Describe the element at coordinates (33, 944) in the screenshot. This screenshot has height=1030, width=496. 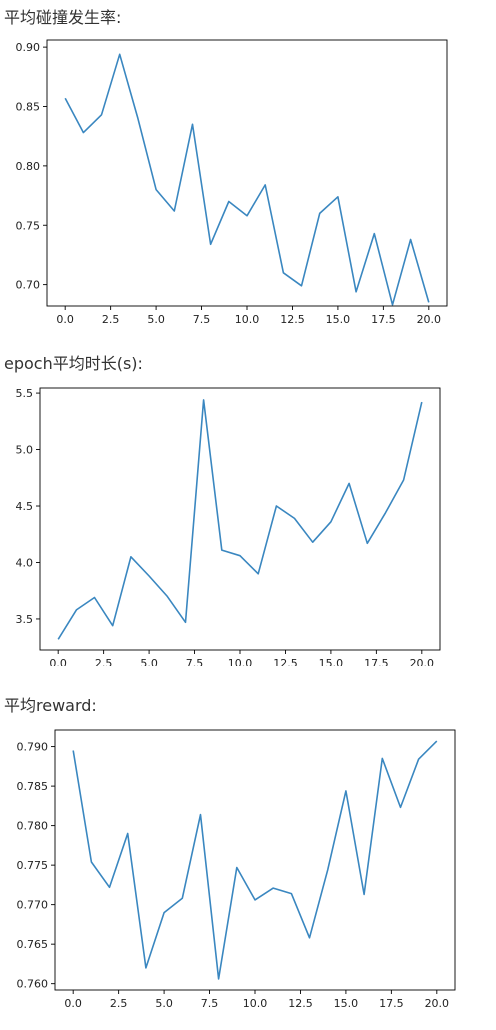
I see `y-tick-label: 0.765` at that location.